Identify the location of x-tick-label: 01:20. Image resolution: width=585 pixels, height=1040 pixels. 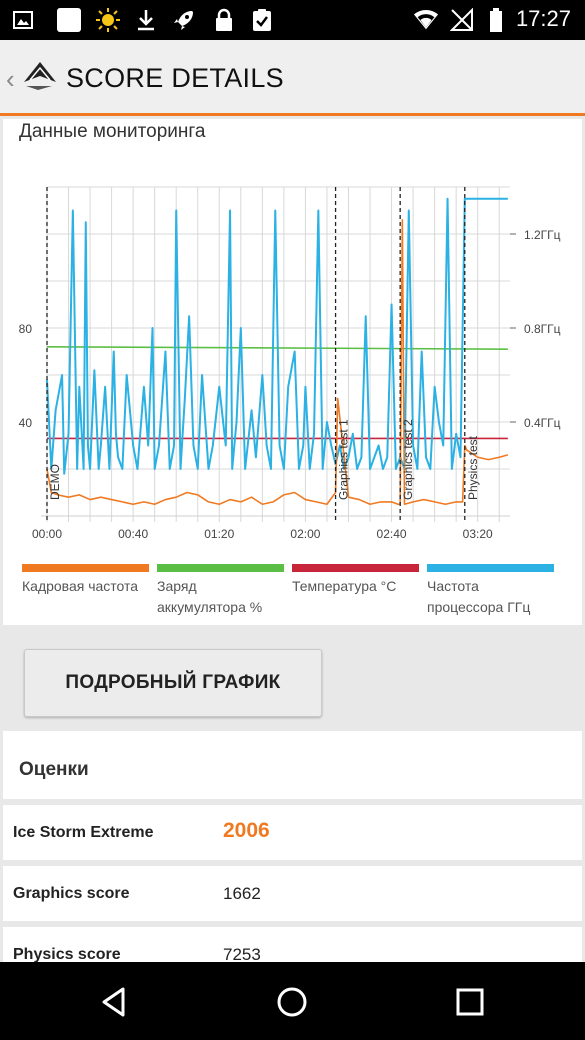
(219, 534).